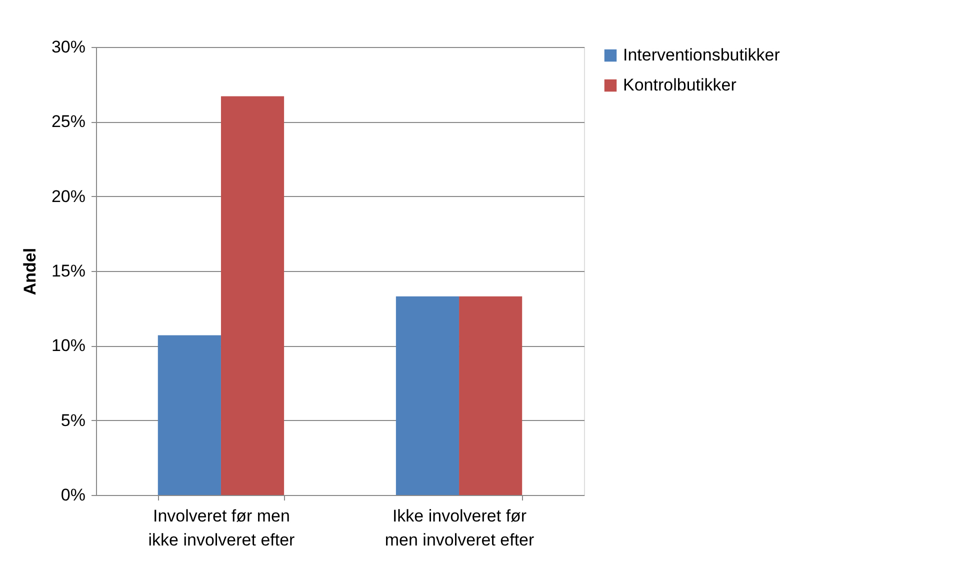 The height and width of the screenshot is (581, 956). Describe the element at coordinates (73, 495) in the screenshot. I see `y-tick-label: 0%` at that location.